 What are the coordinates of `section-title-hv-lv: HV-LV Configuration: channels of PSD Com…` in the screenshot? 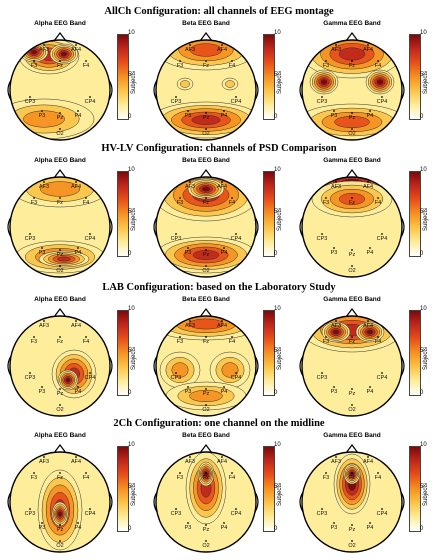 It's located at (219, 148).